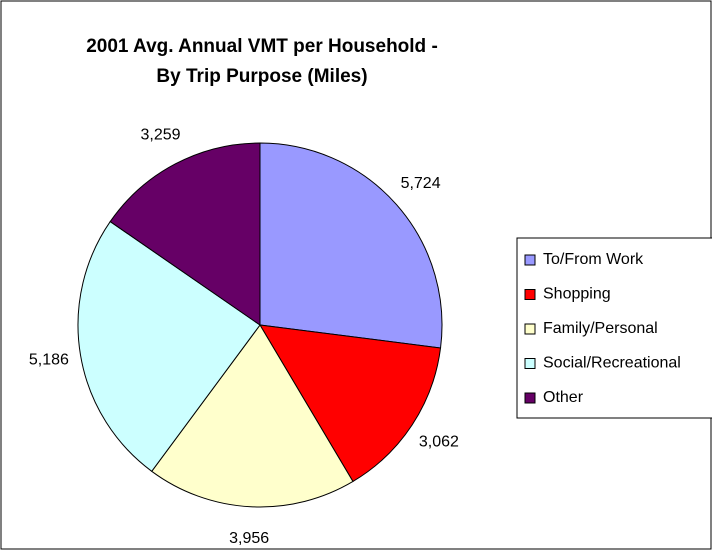 The height and width of the screenshot is (550, 712). I want to click on data-label: 5,724, so click(421, 183).